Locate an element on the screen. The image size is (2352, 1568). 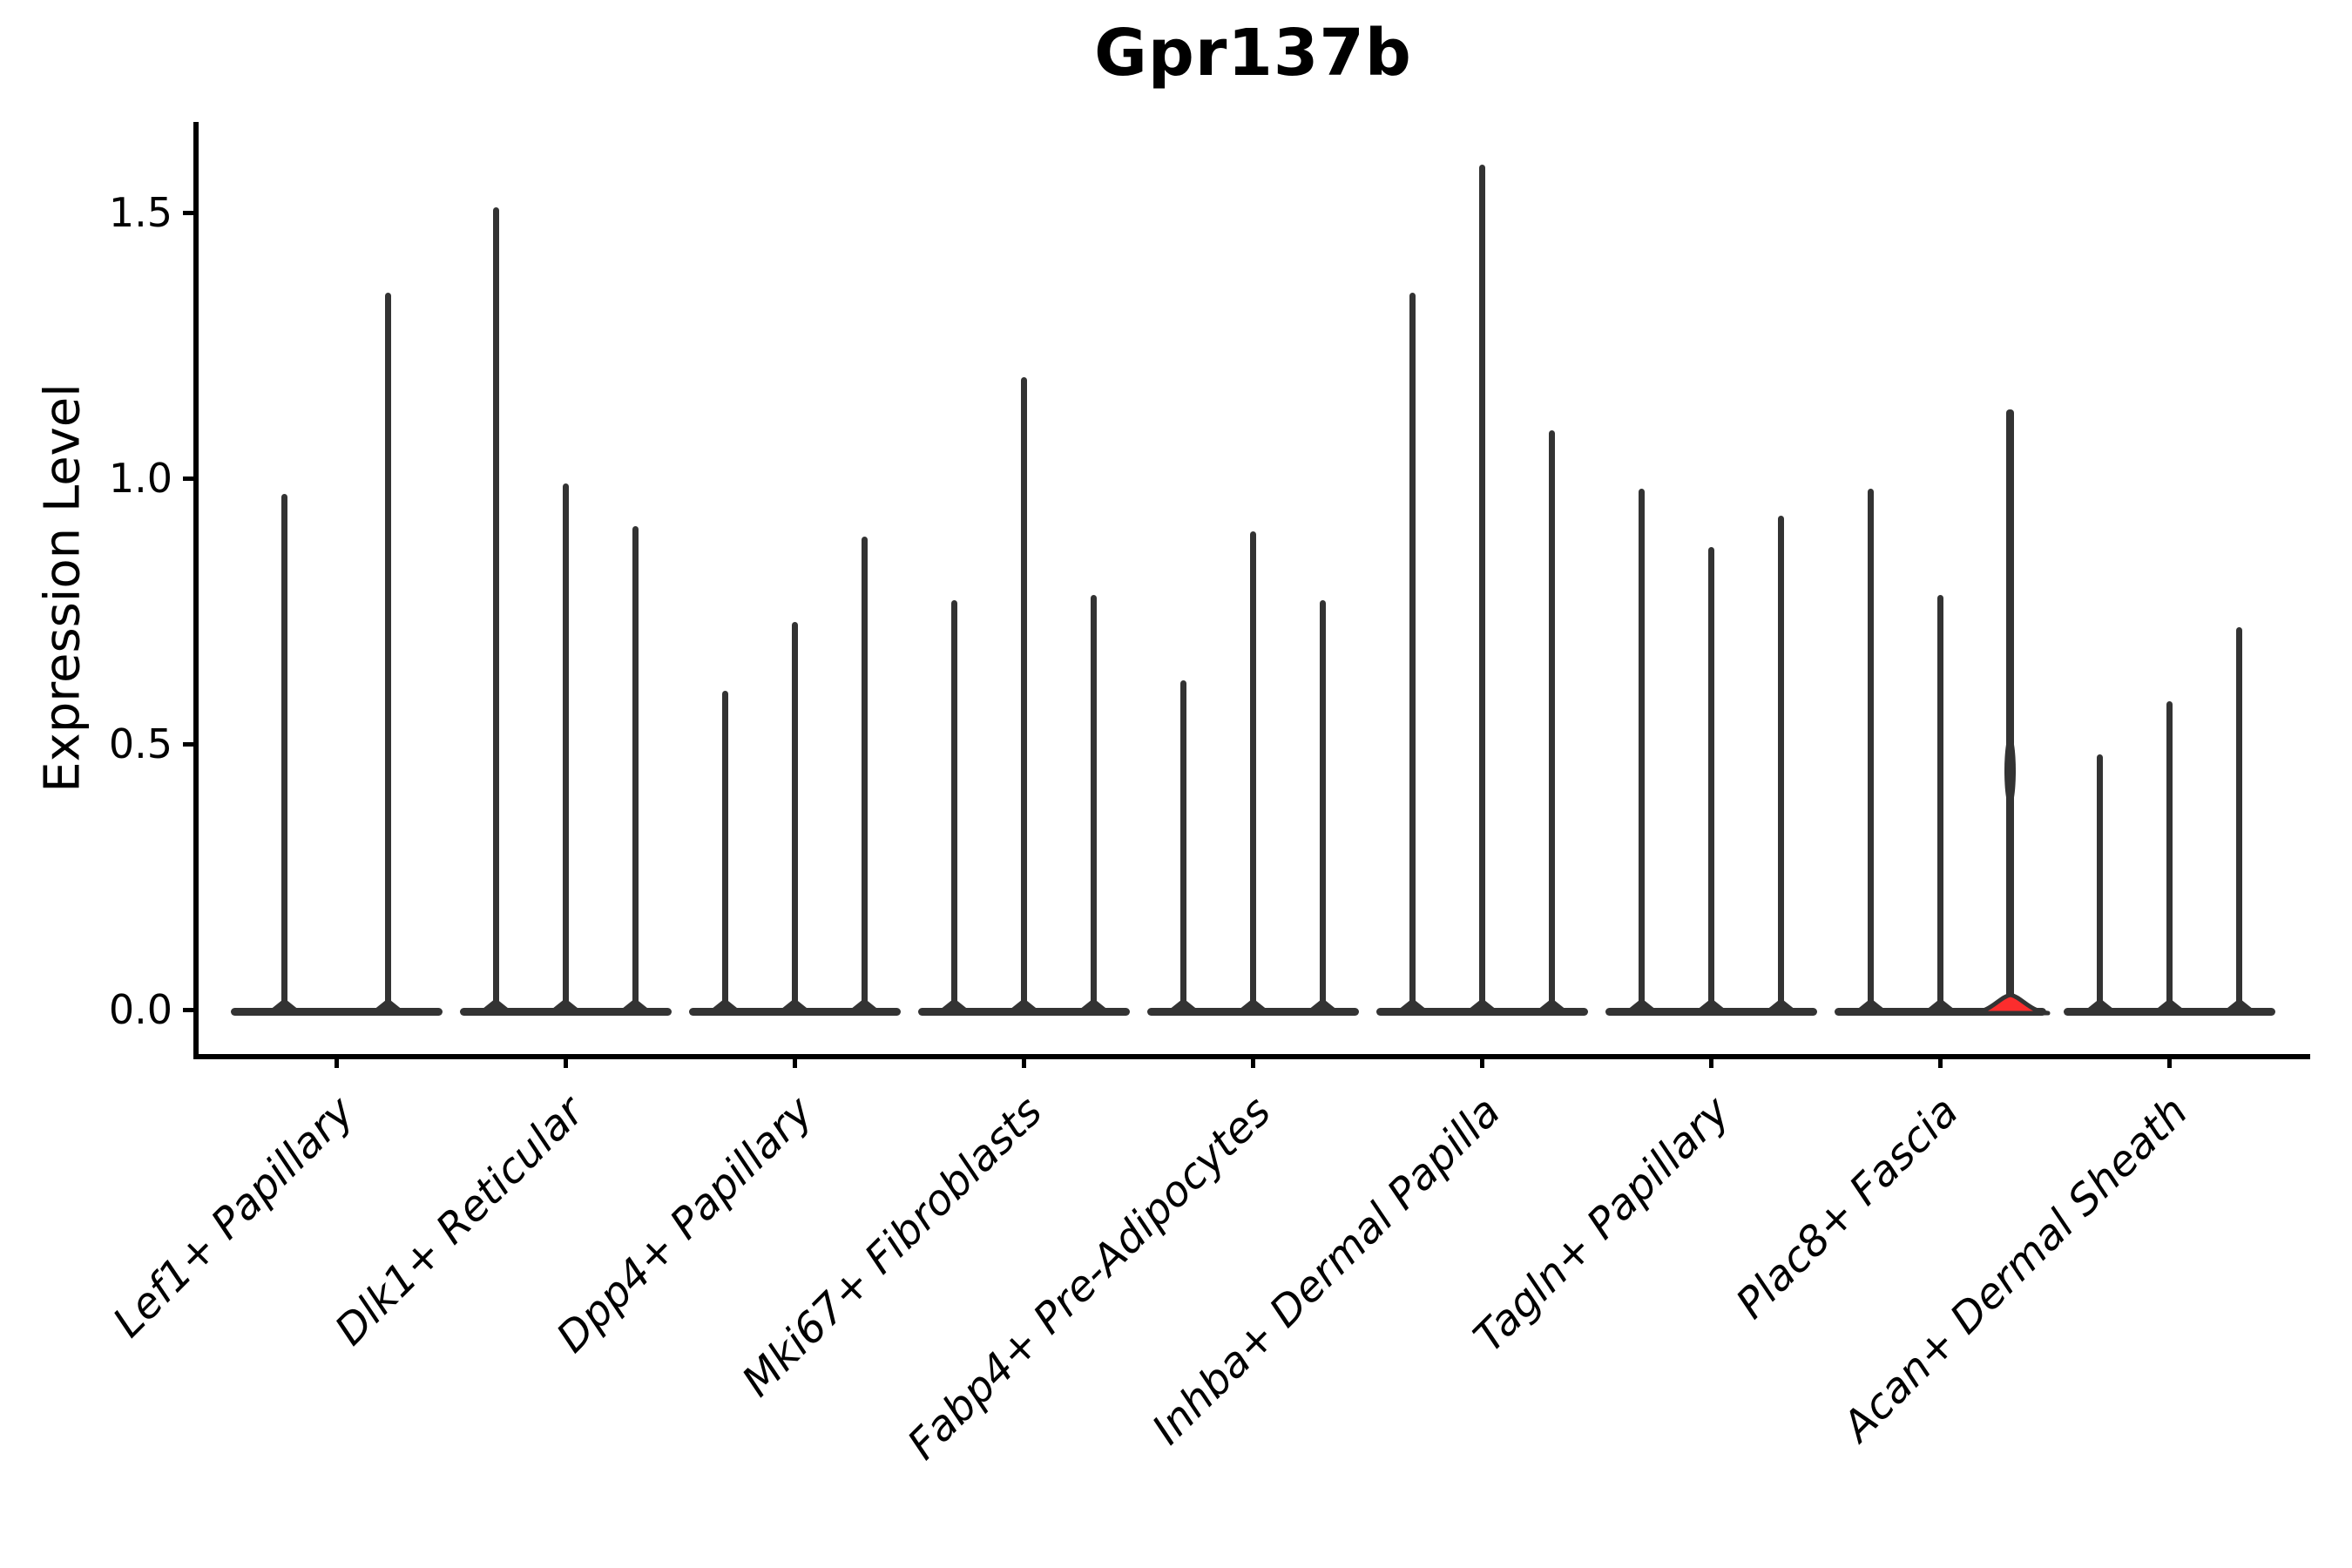
y-tick-label: 0.0 is located at coordinates (140, 1009).